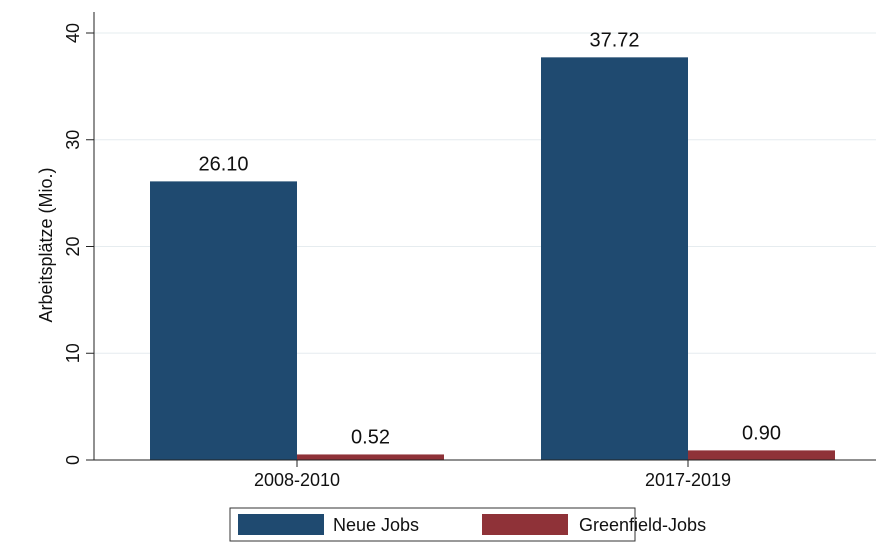 The image size is (876, 548). Describe the element at coordinates (376, 525) in the screenshot. I see `legend-label-neue-jobs: Neue Jobs` at that location.